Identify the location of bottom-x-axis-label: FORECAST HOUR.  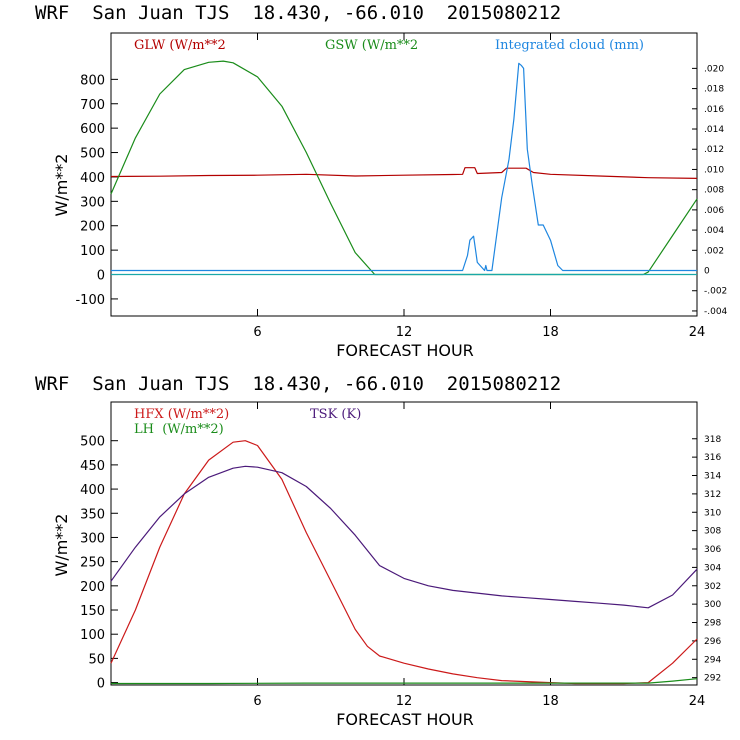
(405, 719).